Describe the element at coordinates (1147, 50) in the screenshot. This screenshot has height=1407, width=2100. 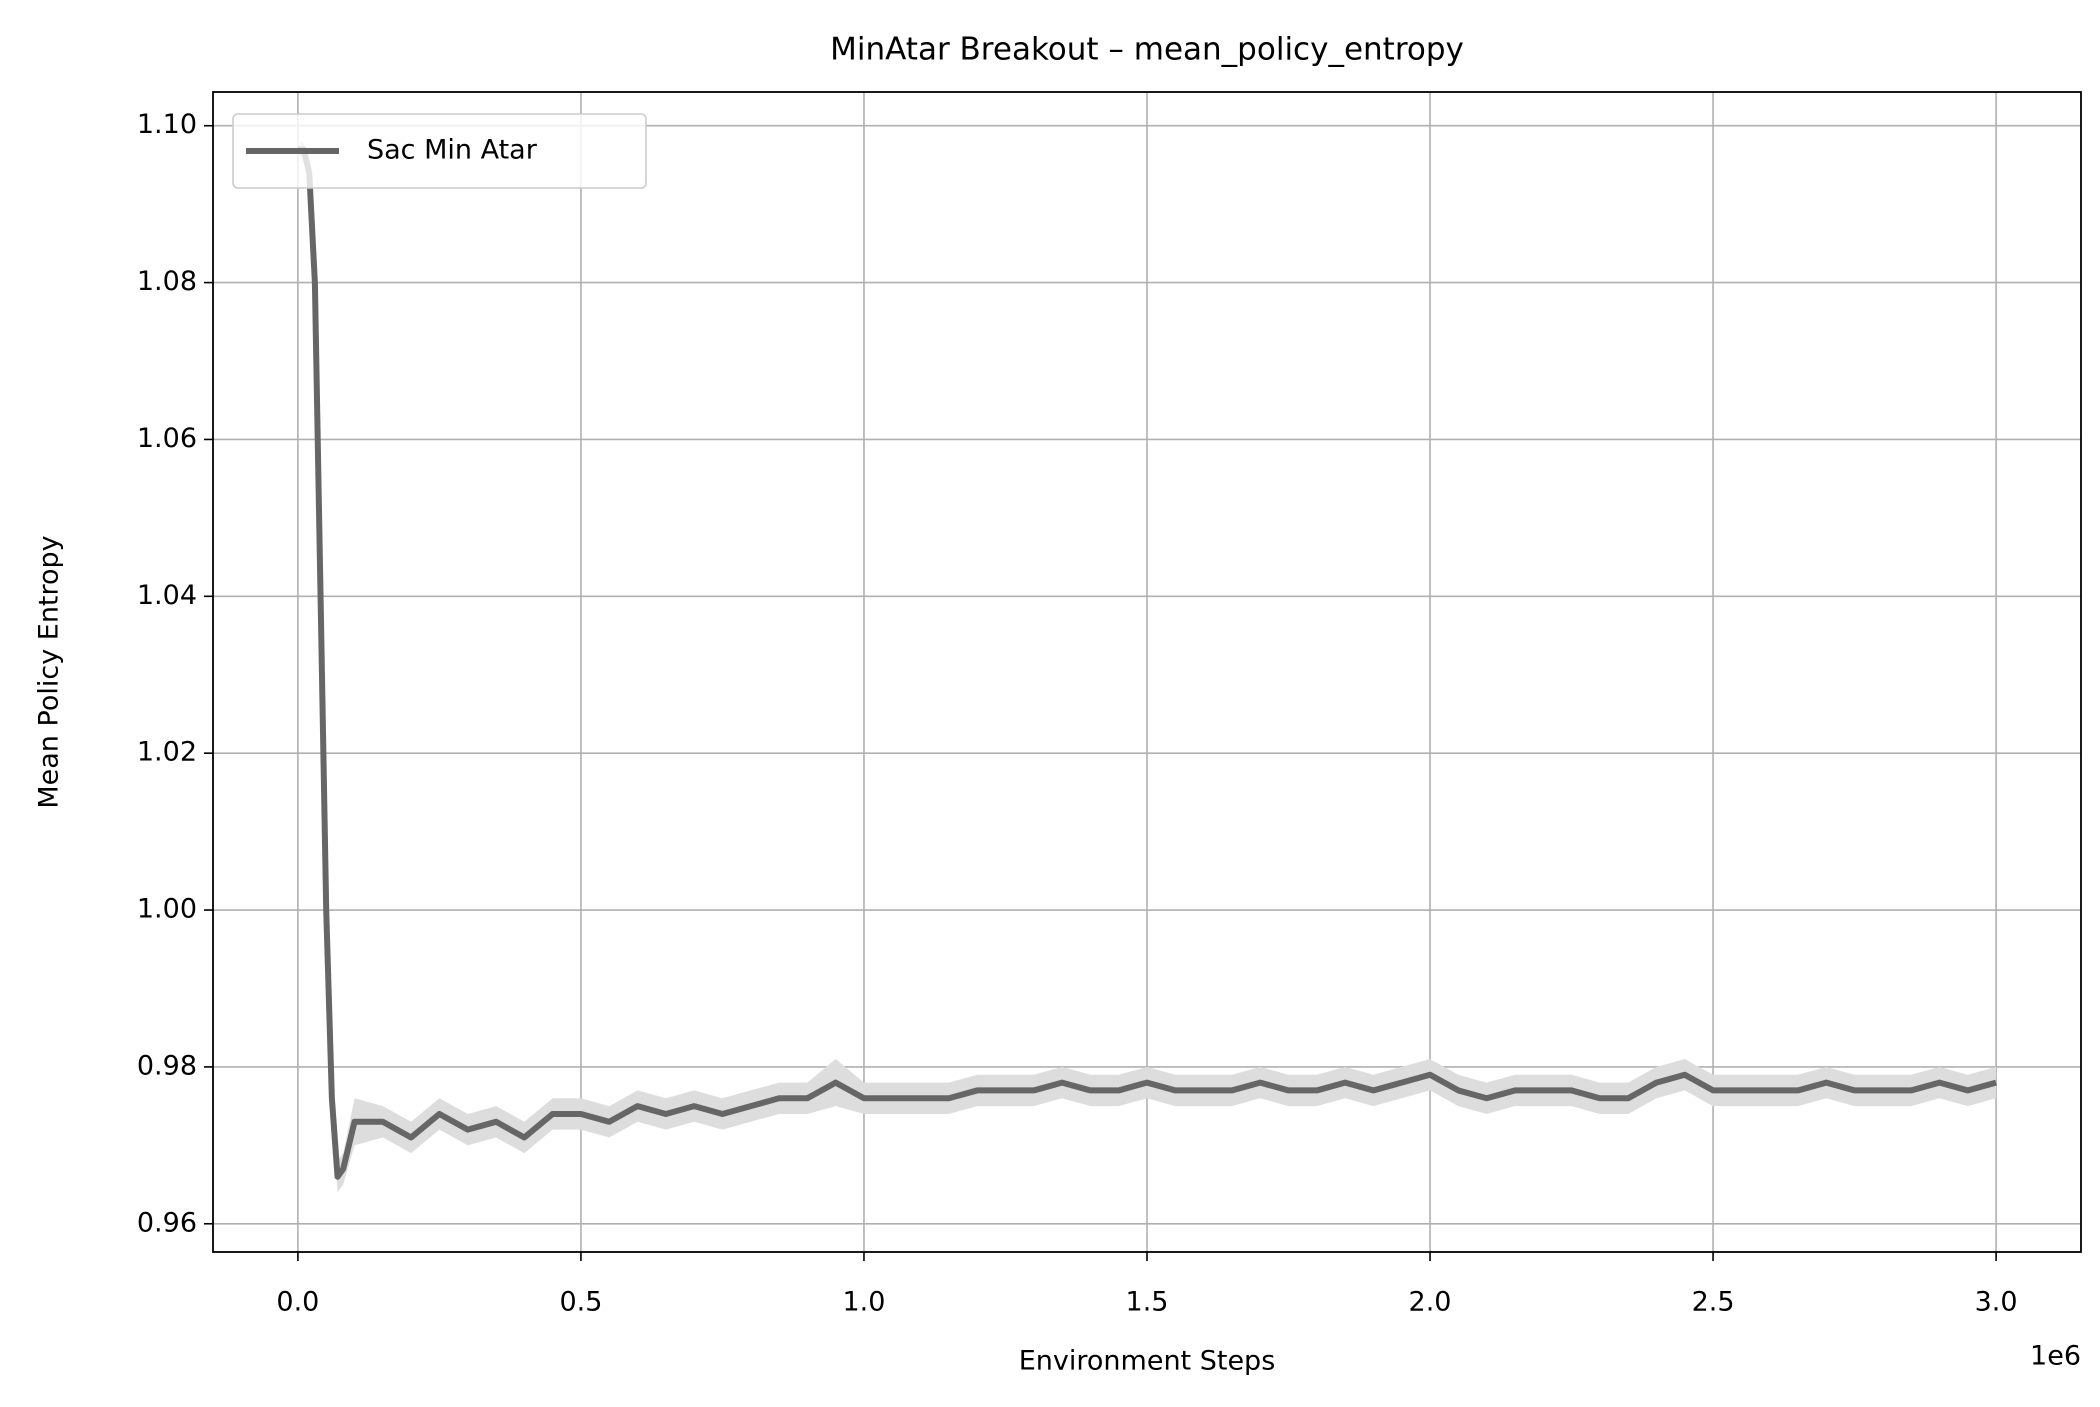
I see `chart-title: MinAtar Breakout – mean_policy_entropy` at that location.